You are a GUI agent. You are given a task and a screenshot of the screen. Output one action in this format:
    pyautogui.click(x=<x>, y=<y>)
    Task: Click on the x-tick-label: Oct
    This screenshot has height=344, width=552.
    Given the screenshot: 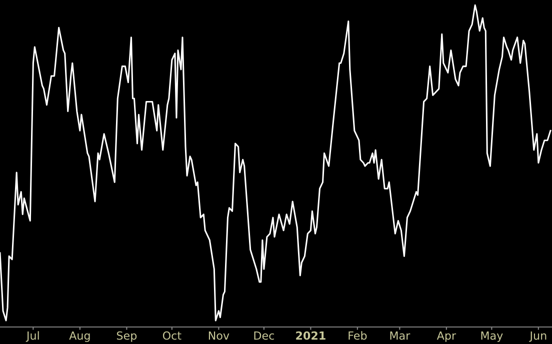 What is the action you would take?
    pyautogui.click(x=172, y=335)
    